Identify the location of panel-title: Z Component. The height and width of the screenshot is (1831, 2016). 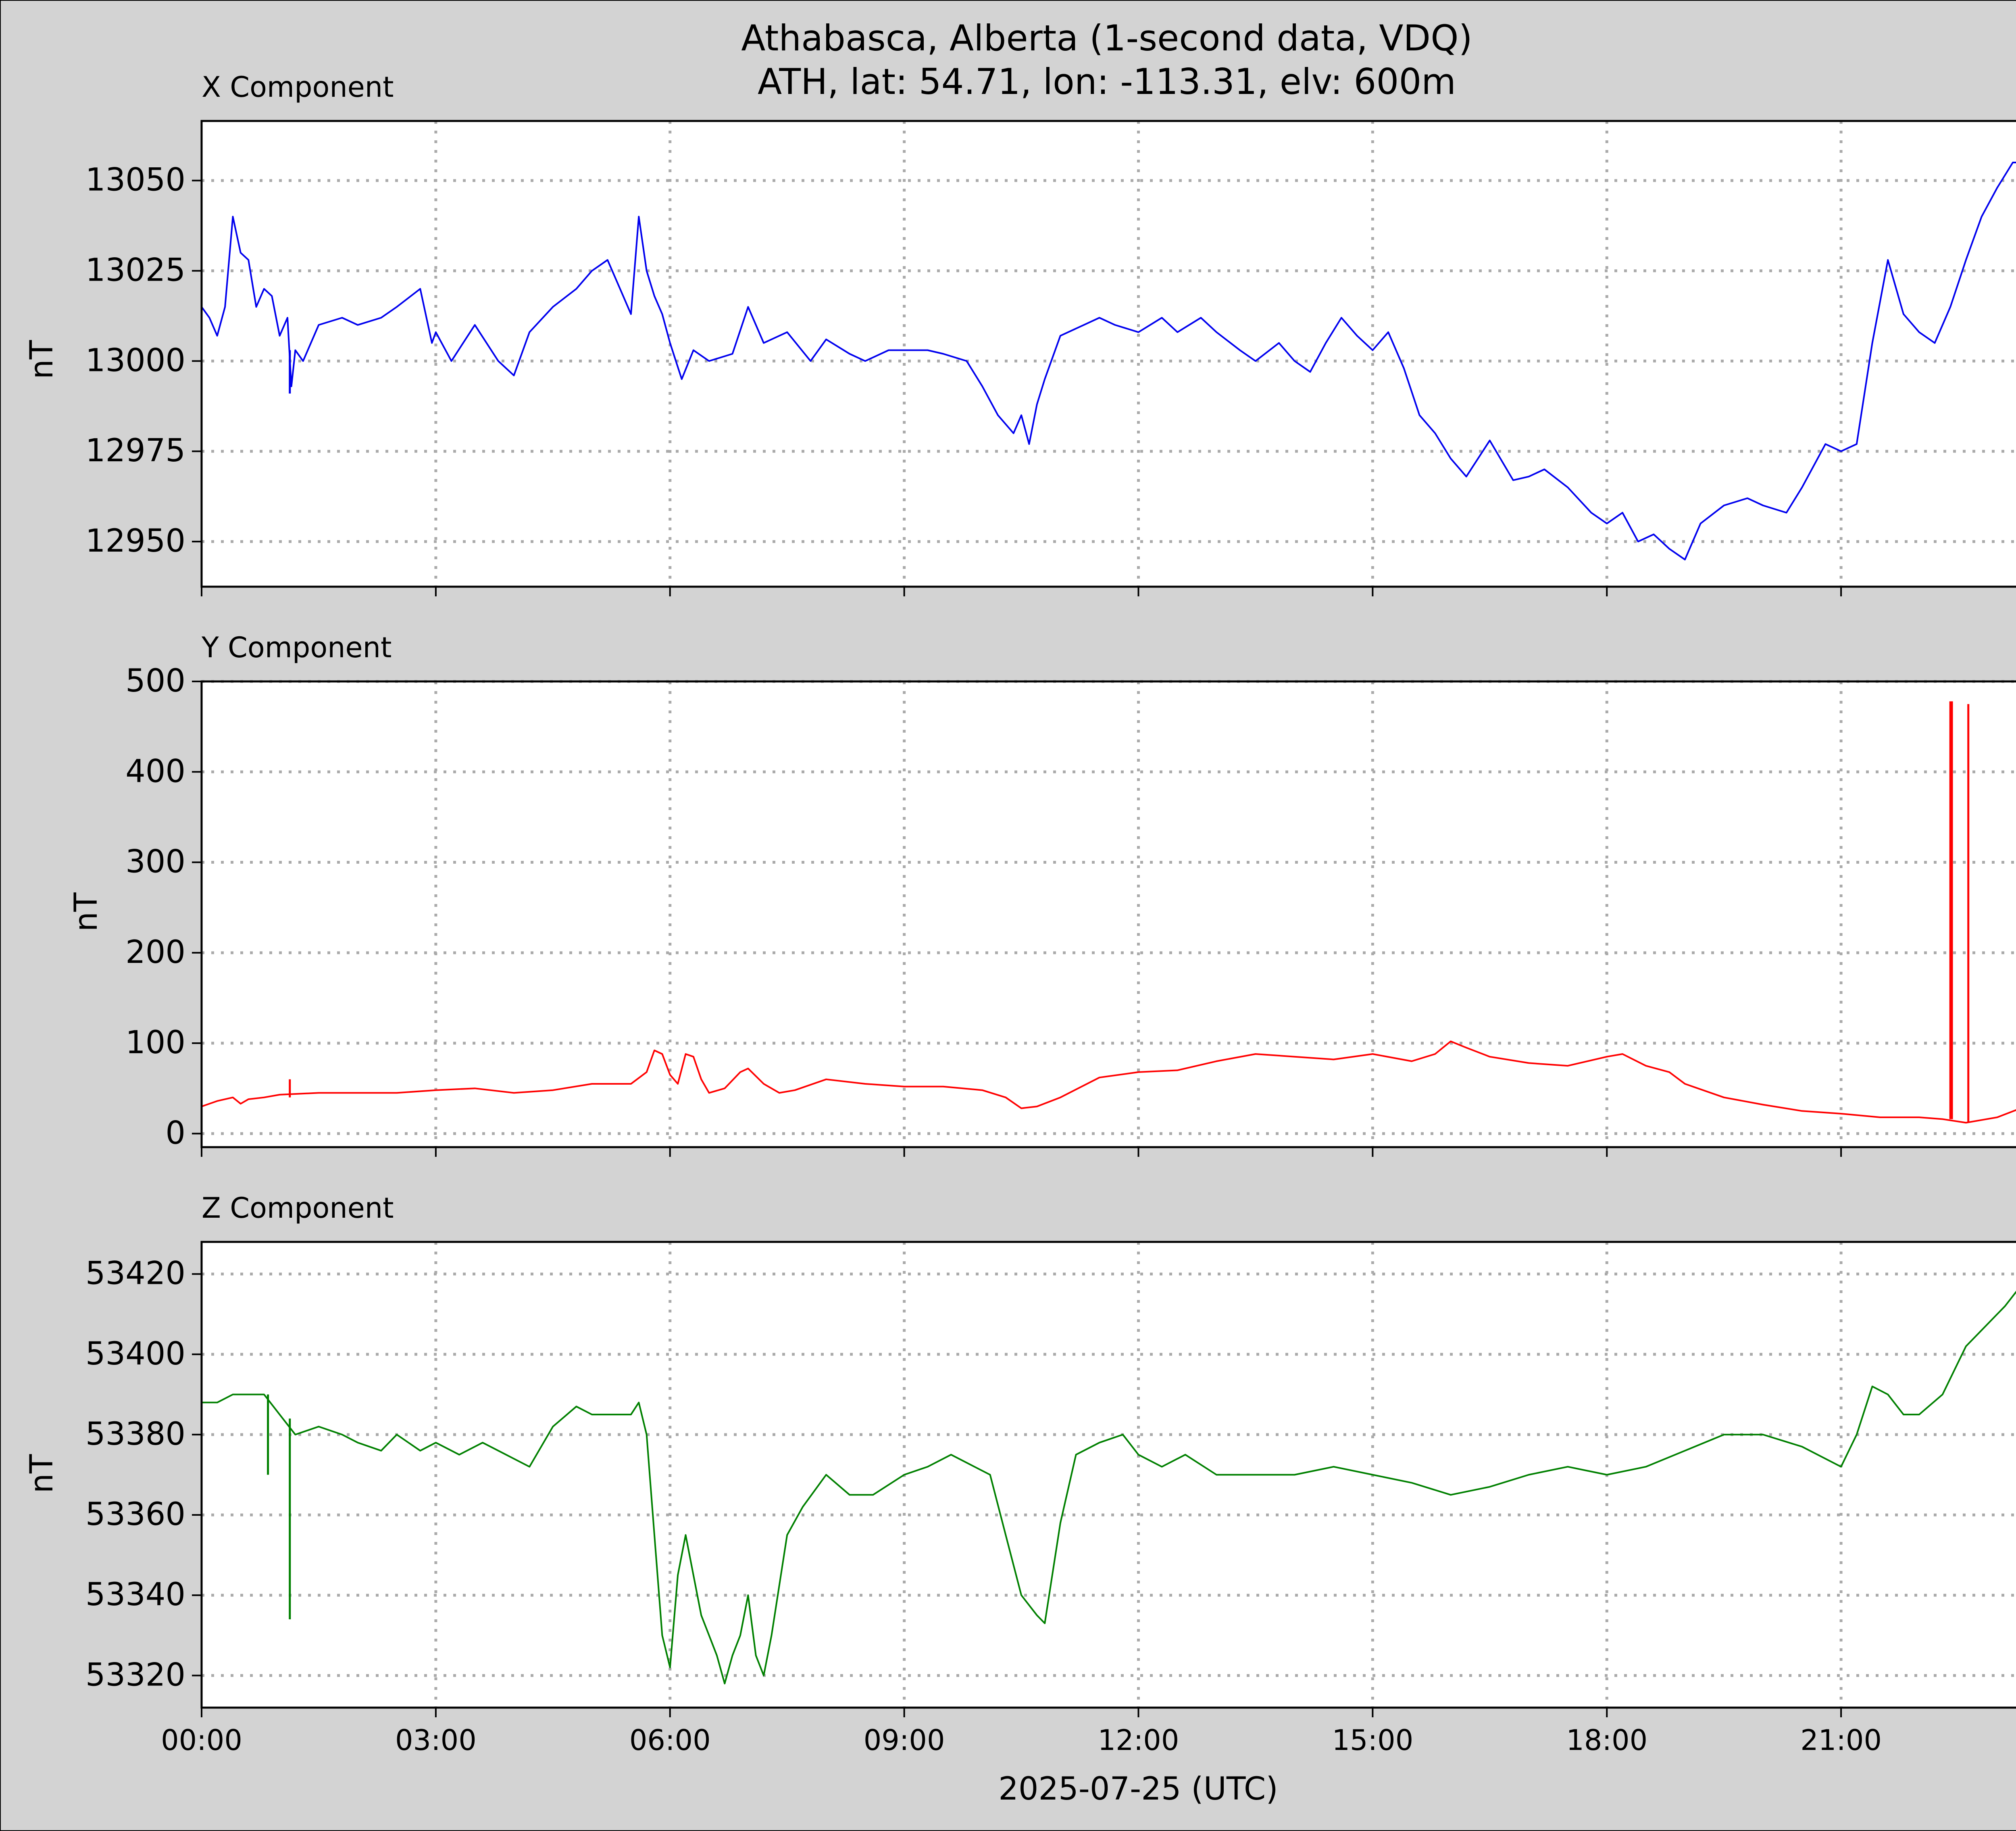
(298, 1208).